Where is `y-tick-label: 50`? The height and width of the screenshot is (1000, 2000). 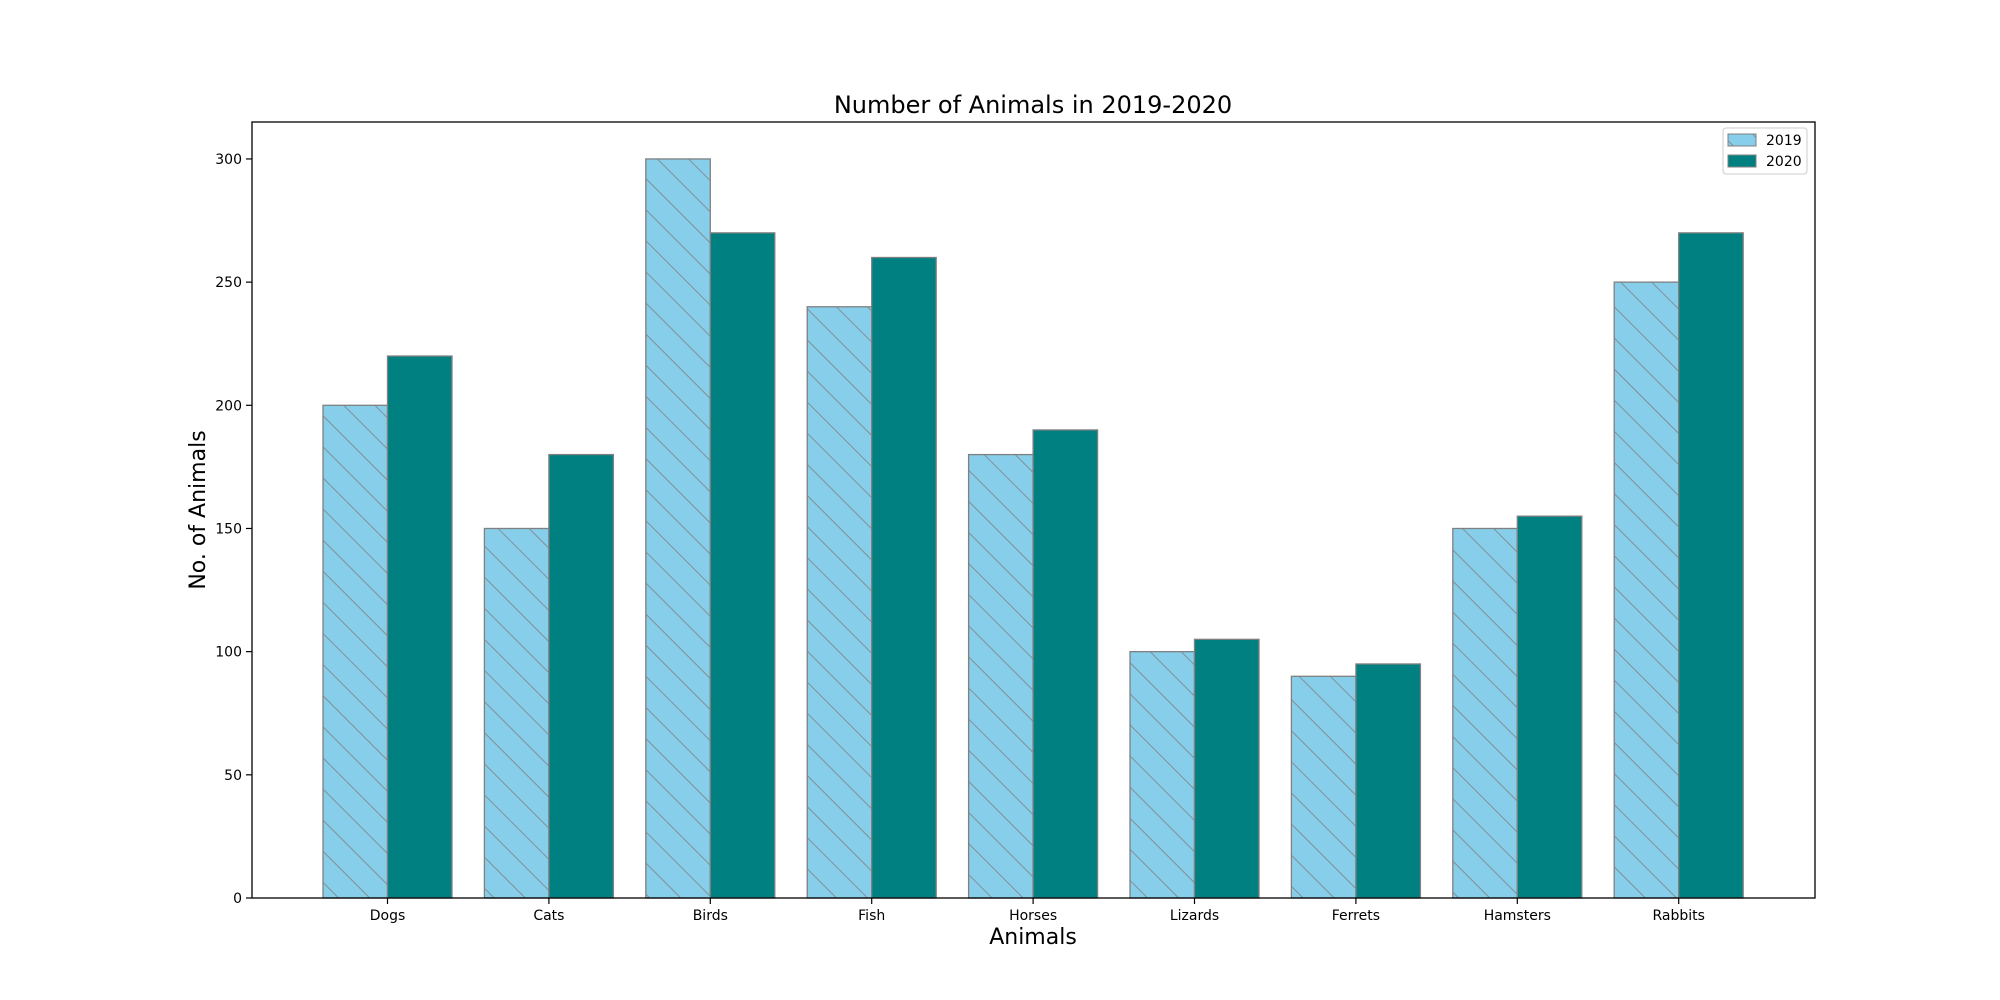 y-tick-label: 50 is located at coordinates (233, 776).